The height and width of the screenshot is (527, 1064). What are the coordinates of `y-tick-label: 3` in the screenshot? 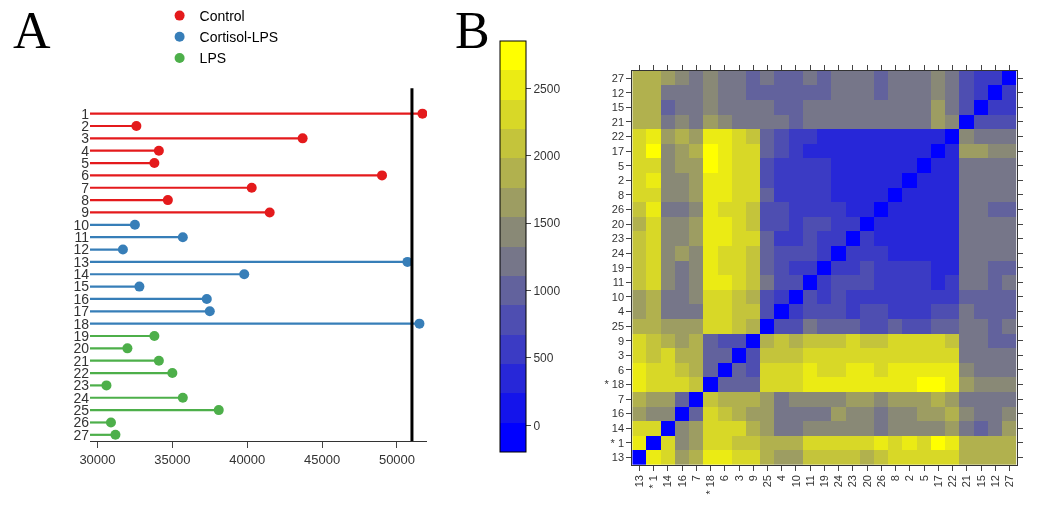 It's located at (621, 355).